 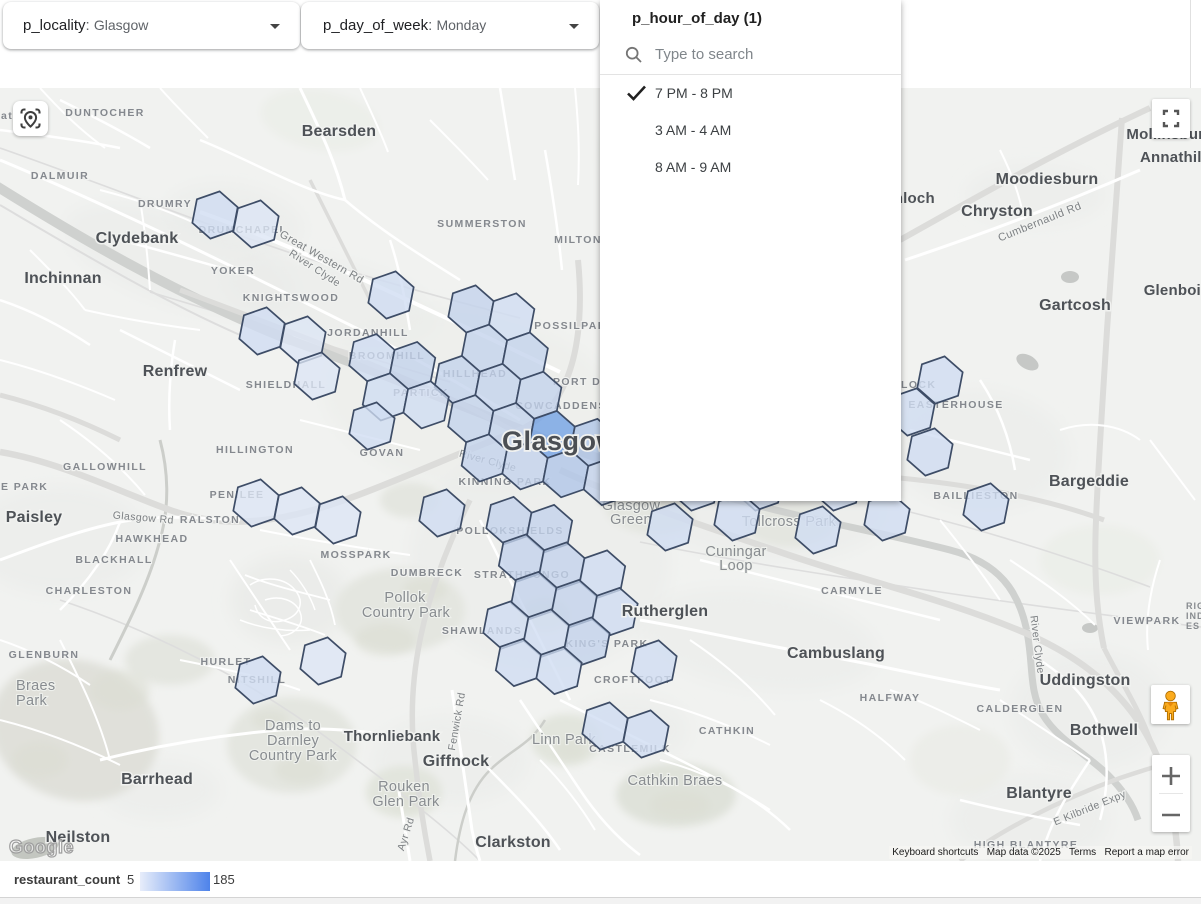 I want to click on svg-text: Thornliebank, so click(x=392, y=736).